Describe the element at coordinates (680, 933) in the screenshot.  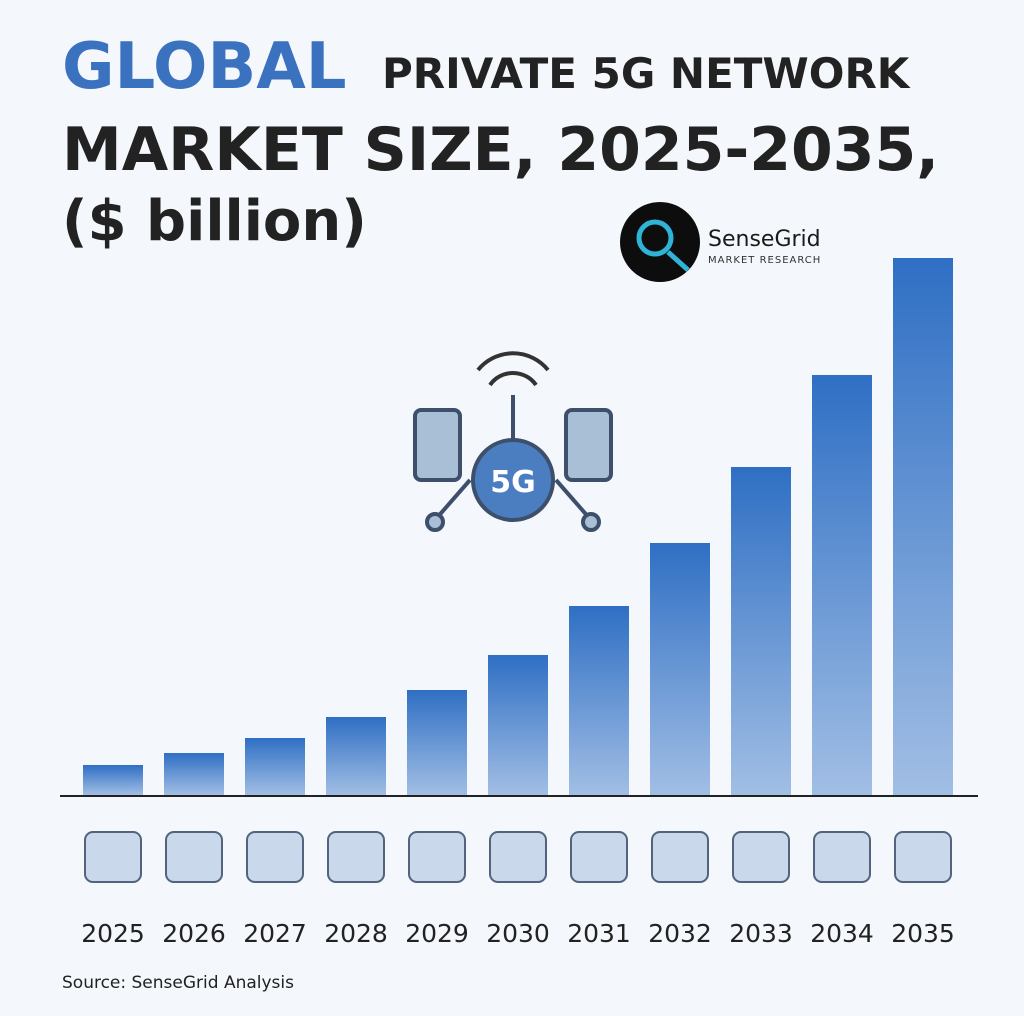
I see `x-tick-label: 2032` at that location.